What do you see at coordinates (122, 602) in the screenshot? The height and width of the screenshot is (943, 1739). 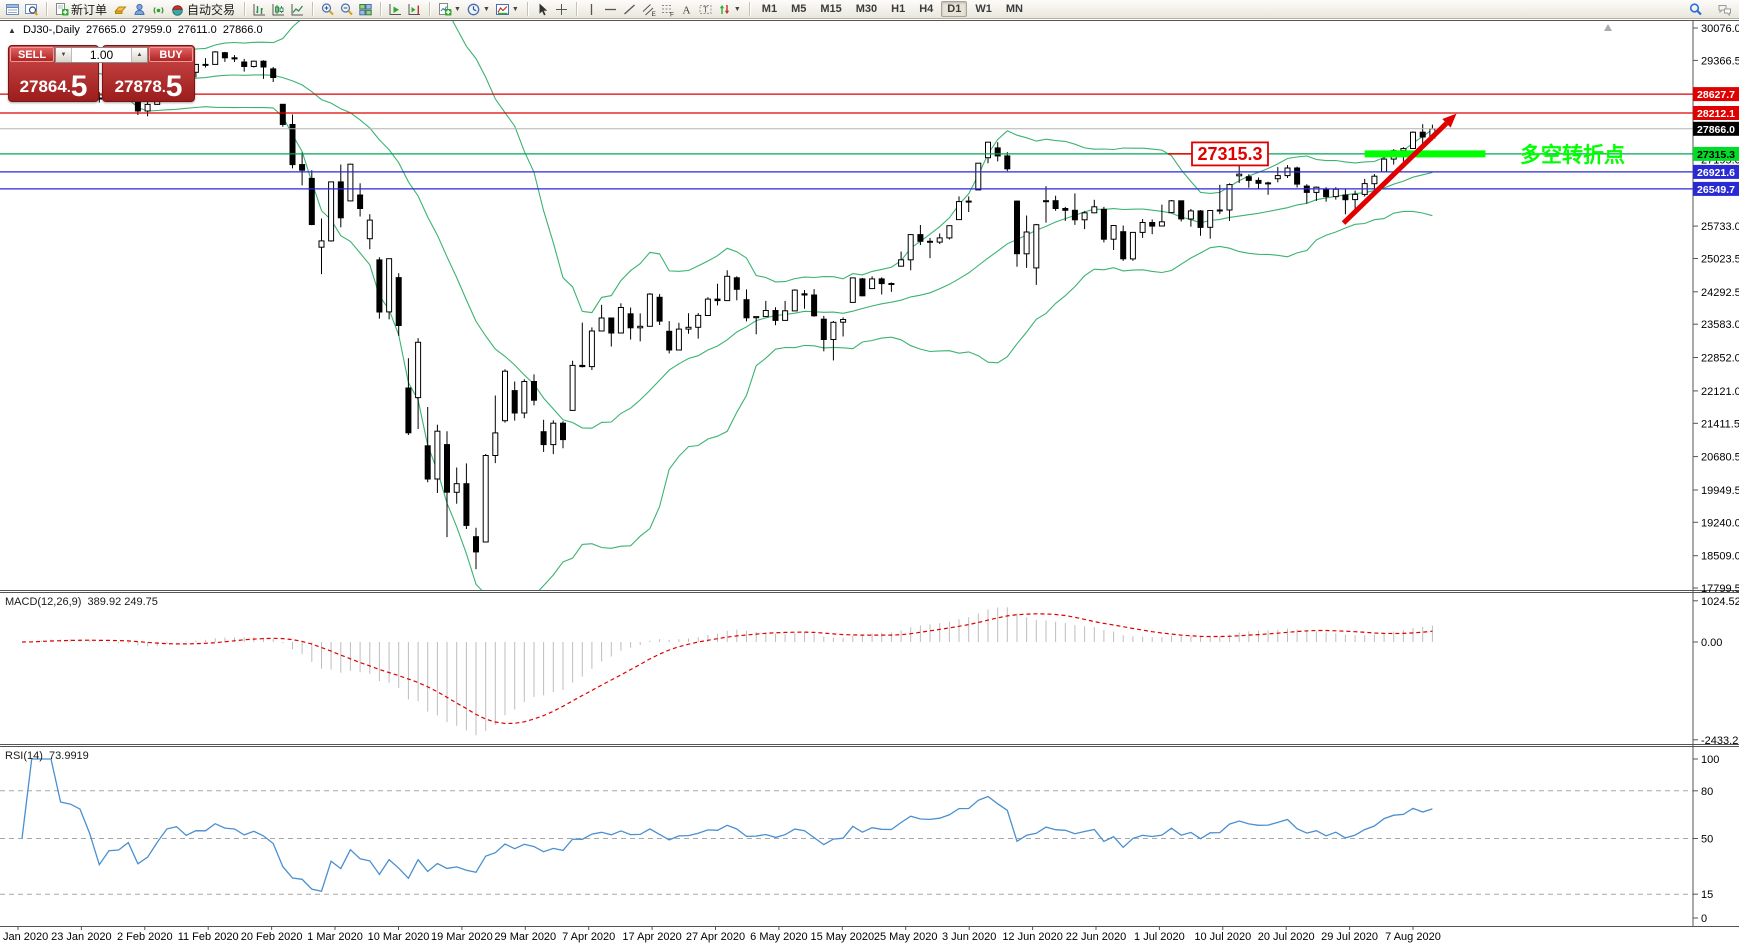 I see `macd-values: 389.92 249.75` at bounding box center [122, 602].